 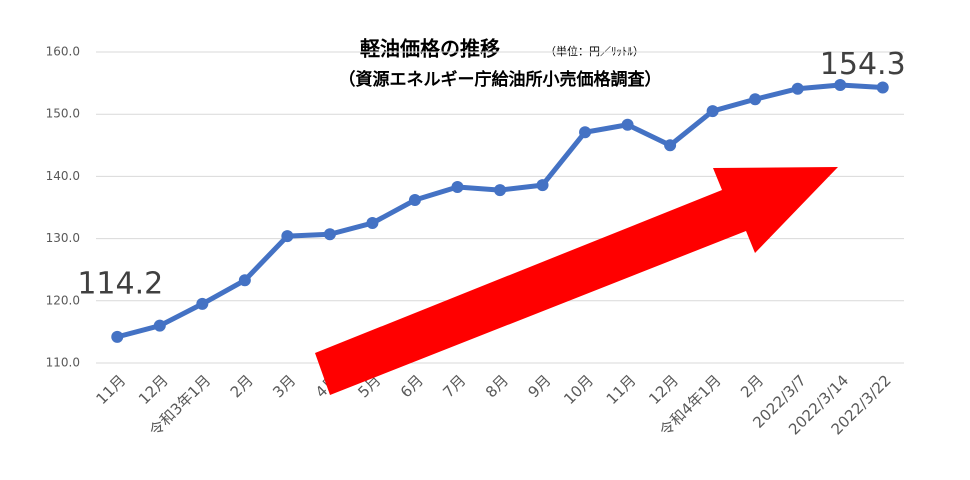 I want to click on chart-subtitle: （資源エネルギー庁給油所小売価格調査）, so click(x=500, y=79).